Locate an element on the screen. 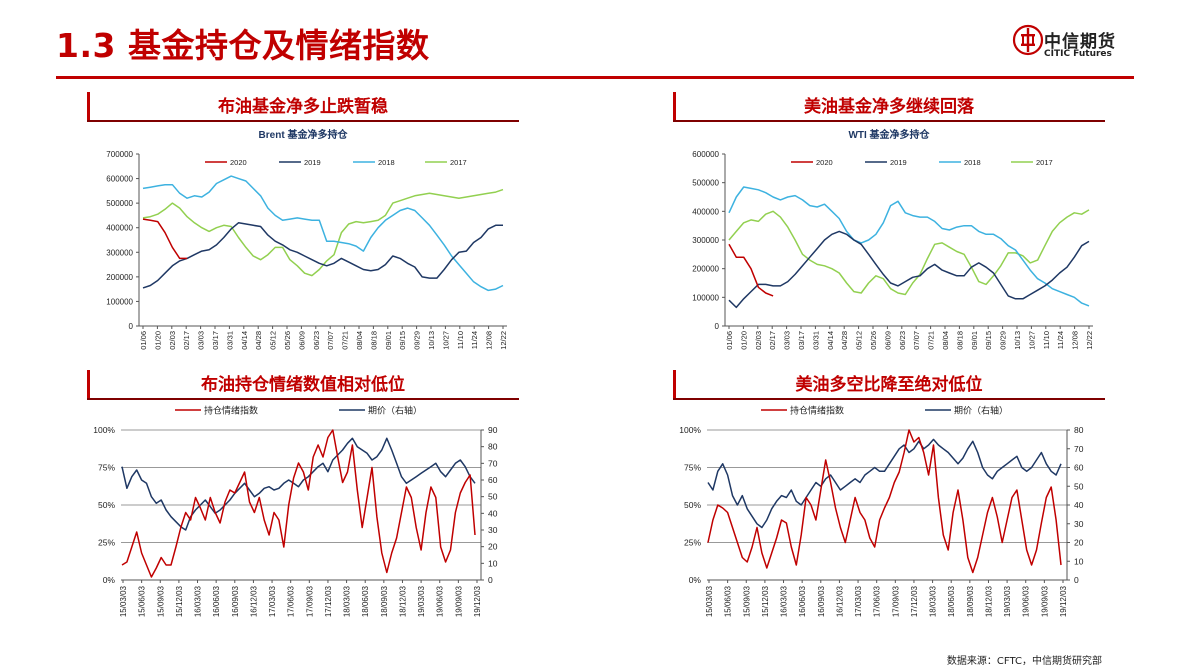 The height and width of the screenshot is (669, 1190). x-tick-label: 17/03/03 is located at coordinates (272, 601).